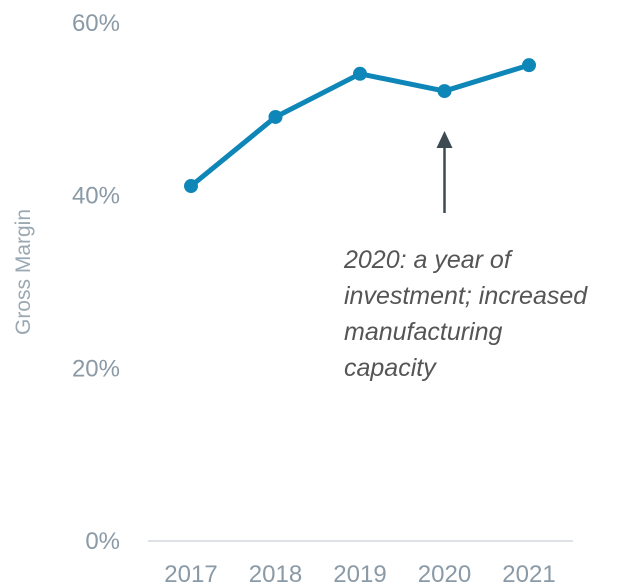  I want to click on y-tick-label: 60%, so click(96, 23).